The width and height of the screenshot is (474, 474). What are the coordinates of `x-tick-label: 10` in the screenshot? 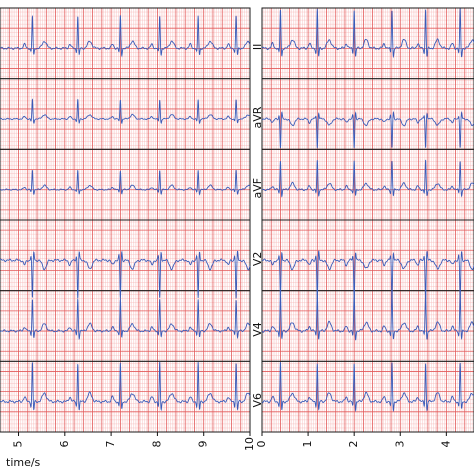 It's located at (249, 444).